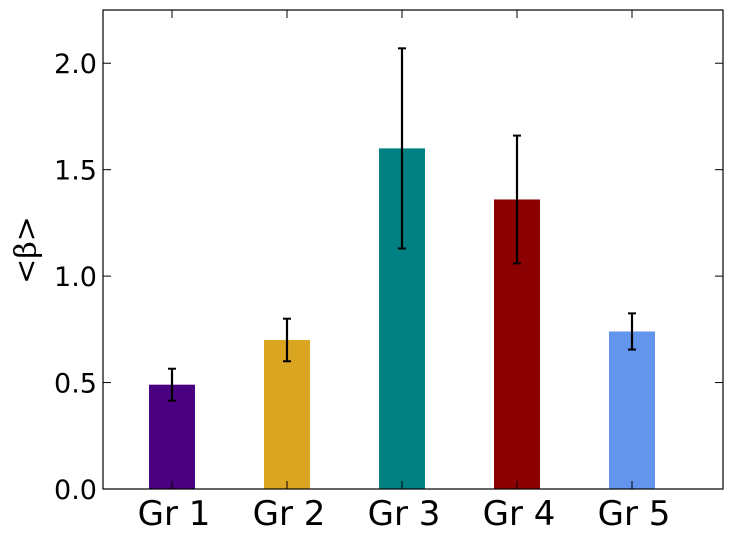  Describe the element at coordinates (75, 490) in the screenshot. I see `y-tick-label: 0.0` at that location.